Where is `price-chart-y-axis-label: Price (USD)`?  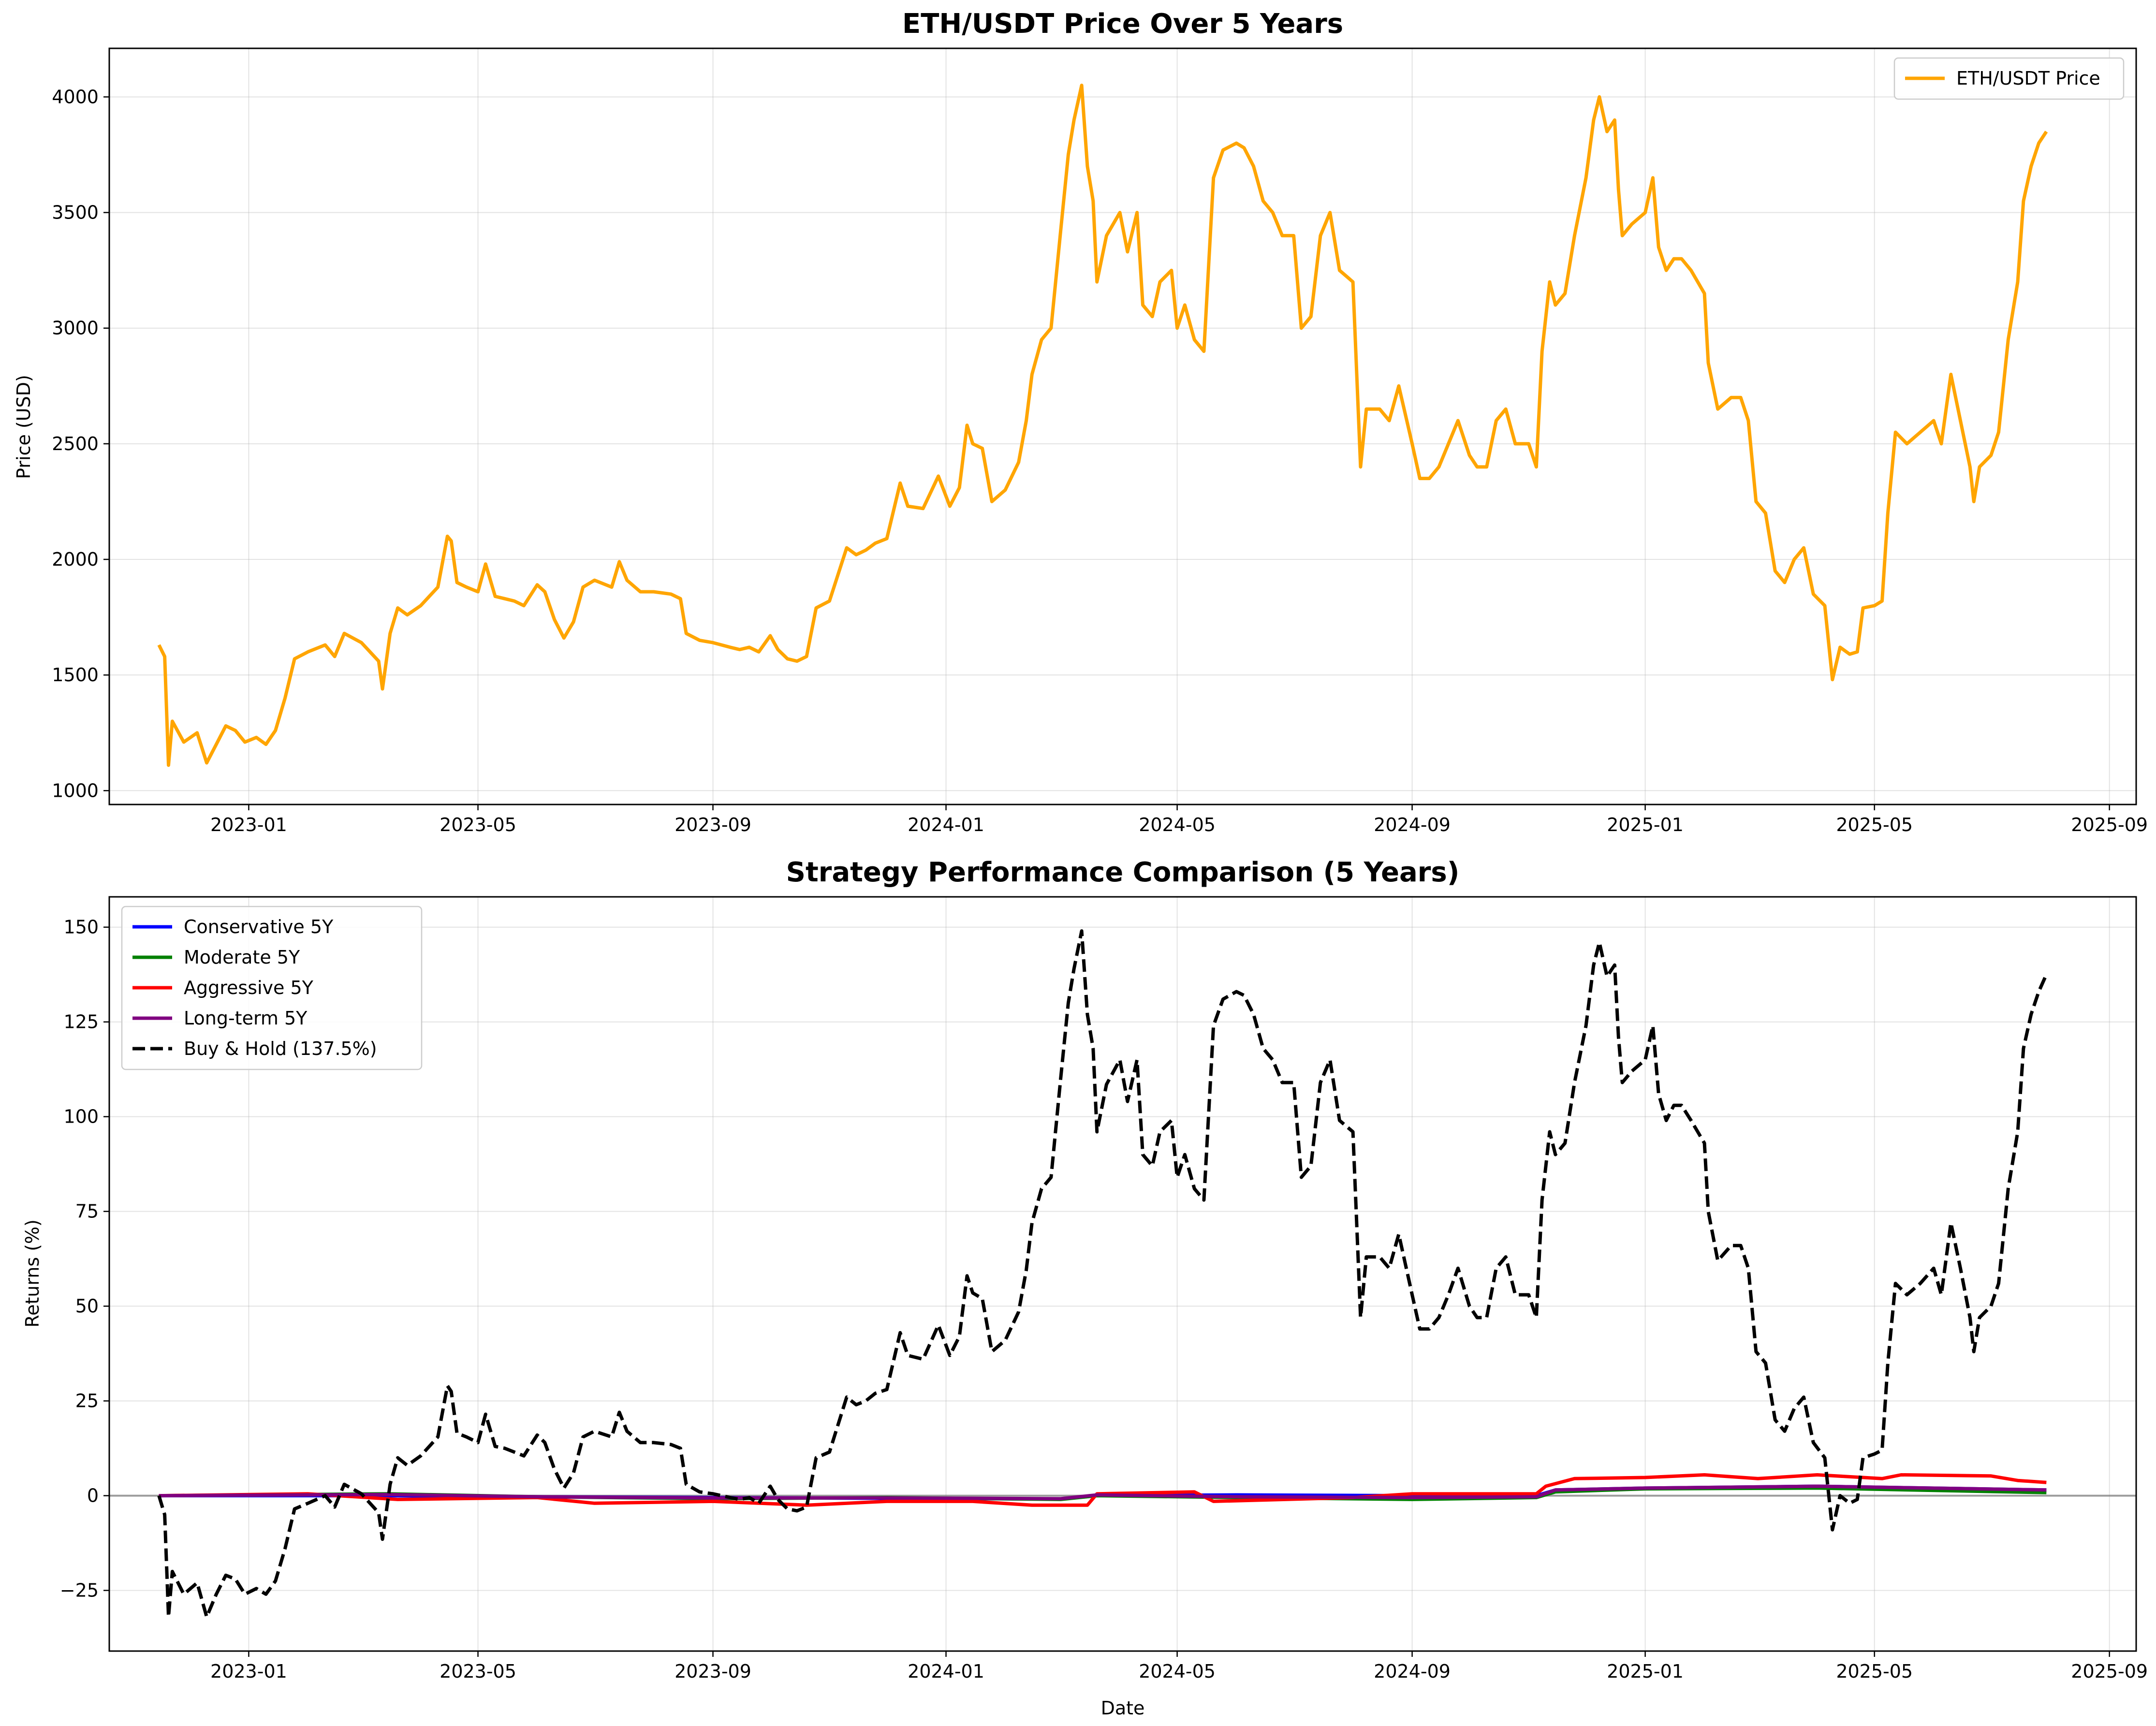
price-chart-y-axis-label: Price (USD) is located at coordinates (24, 427).